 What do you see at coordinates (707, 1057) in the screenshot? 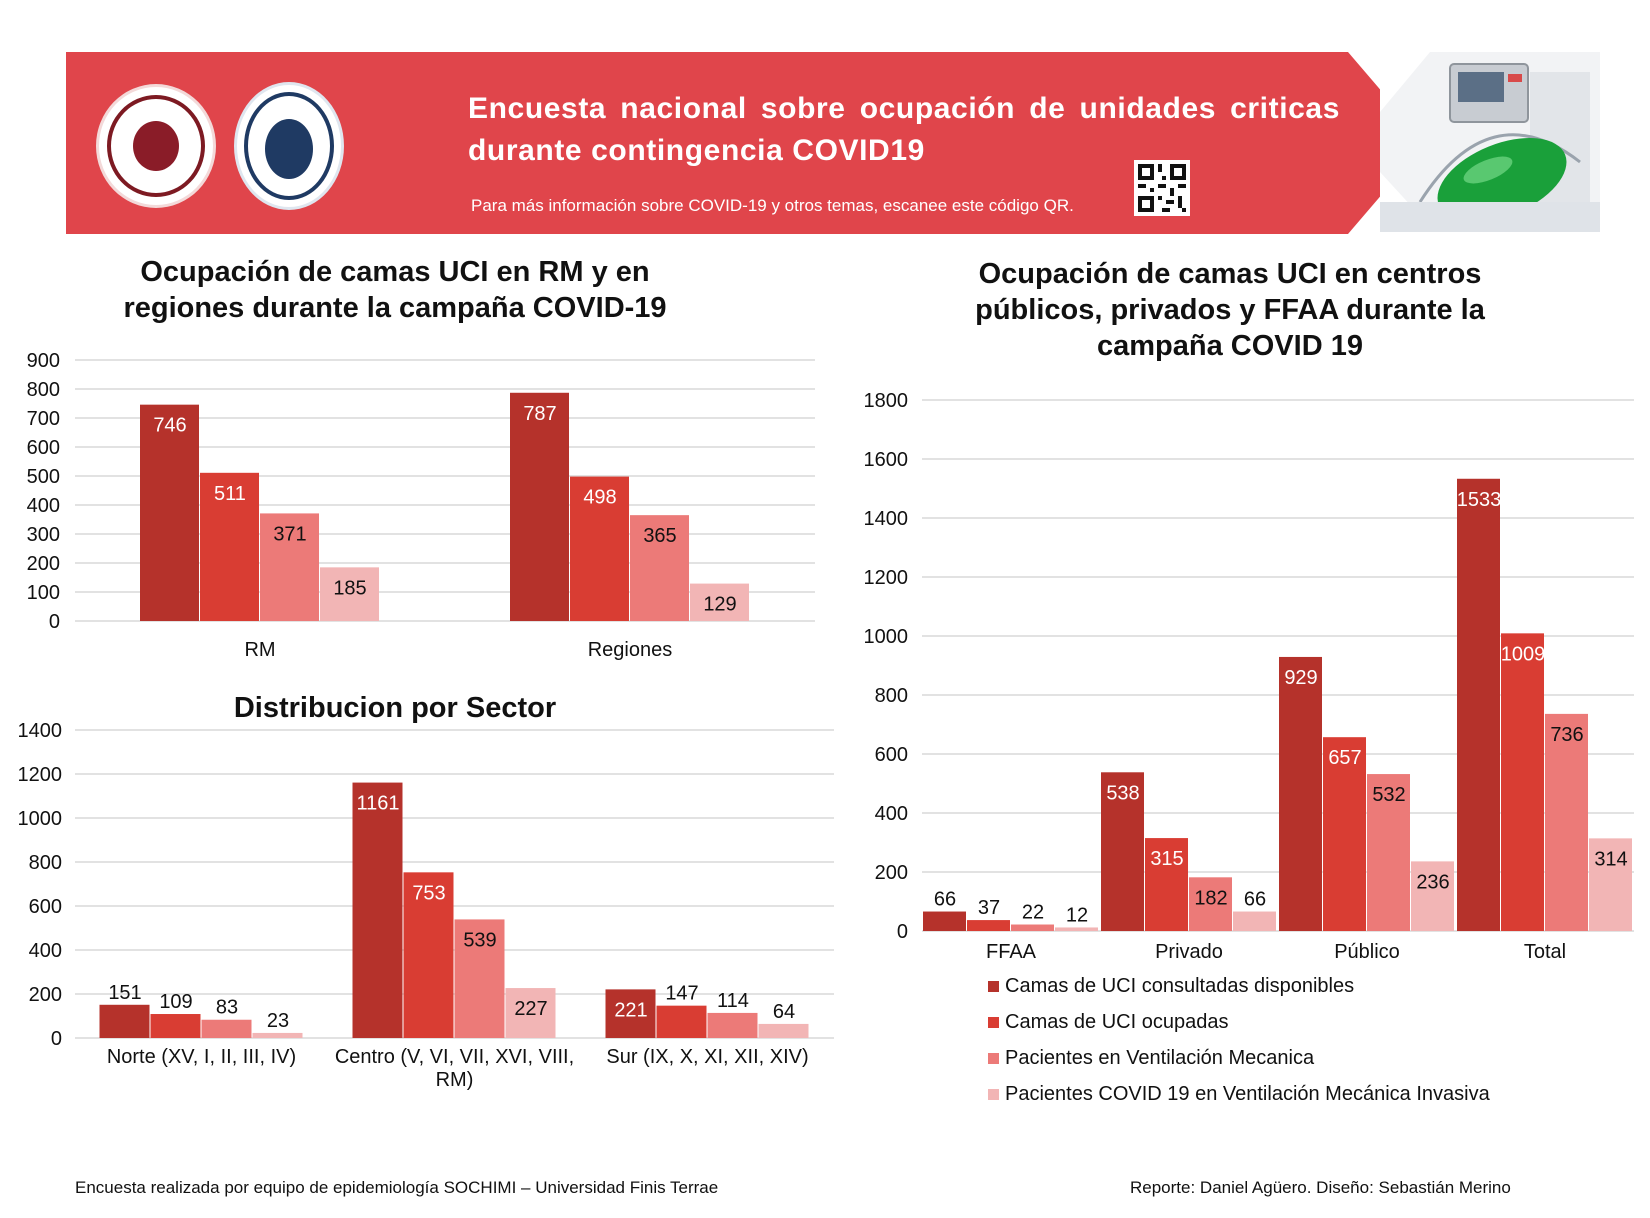
I see `x-category-label: Sur (IX, X, XI, XII, XIV)` at bounding box center [707, 1057].